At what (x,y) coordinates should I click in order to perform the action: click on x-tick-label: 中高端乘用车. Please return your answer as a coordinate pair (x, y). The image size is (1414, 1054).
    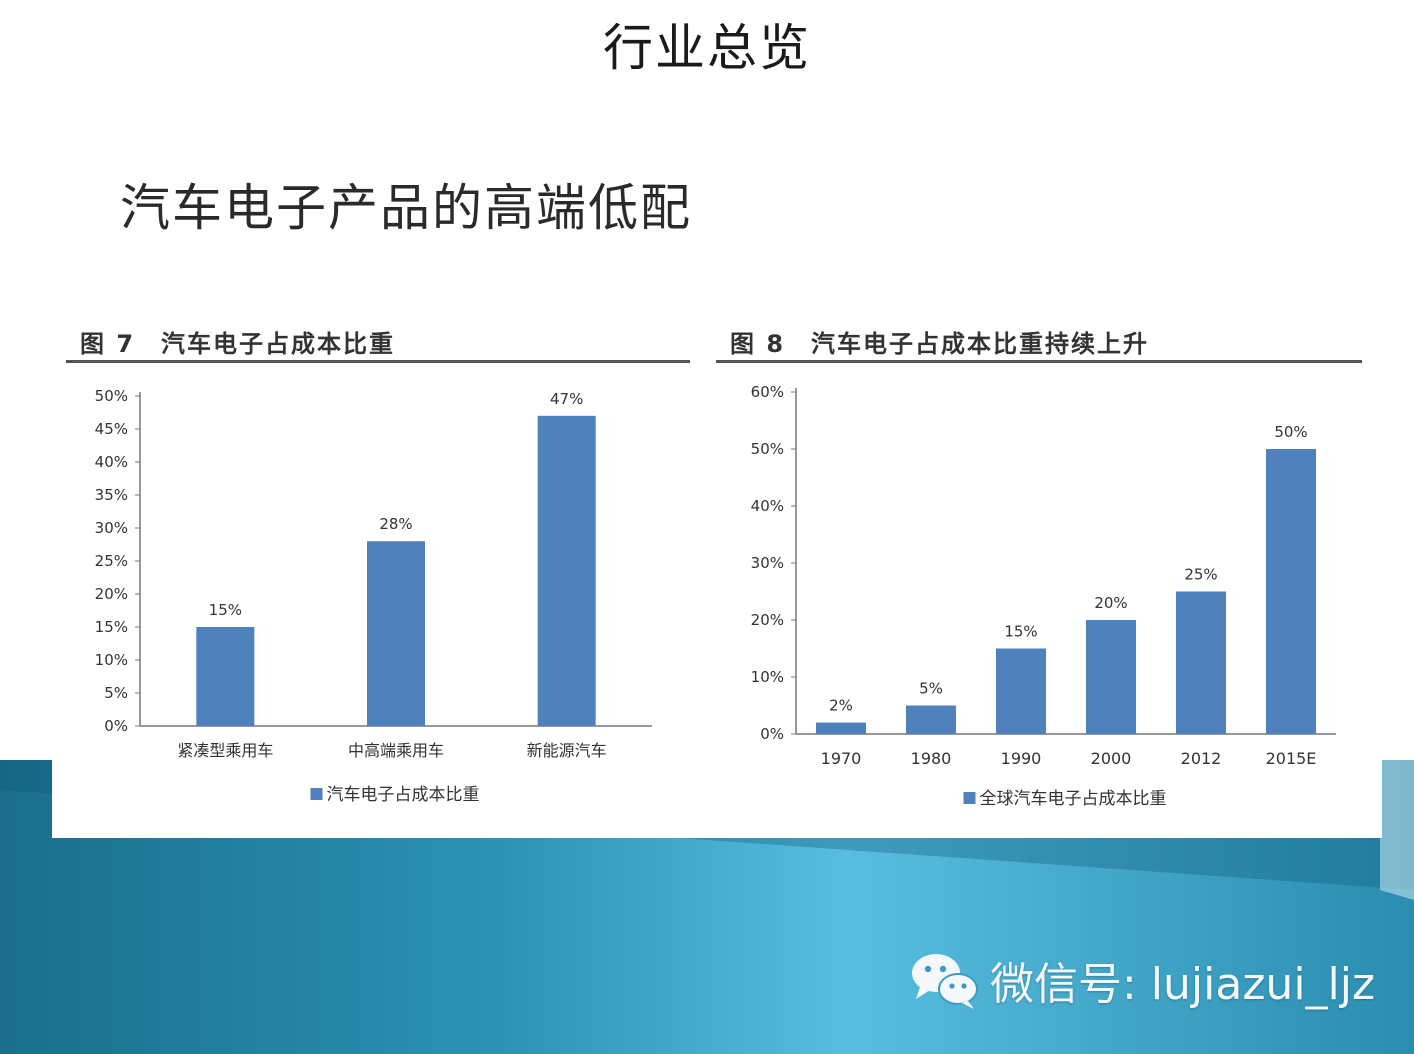
    Looking at the image, I should click on (396, 750).